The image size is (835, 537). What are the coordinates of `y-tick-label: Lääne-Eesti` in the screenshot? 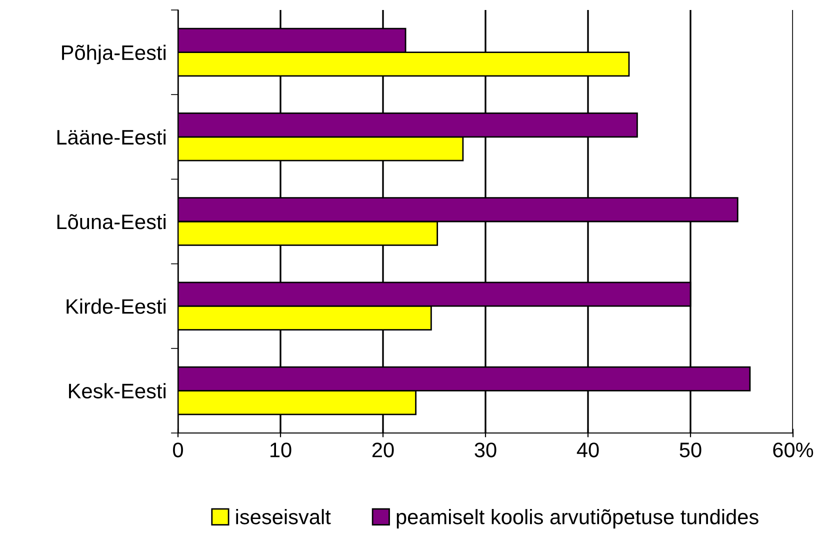 It's located at (111, 137).